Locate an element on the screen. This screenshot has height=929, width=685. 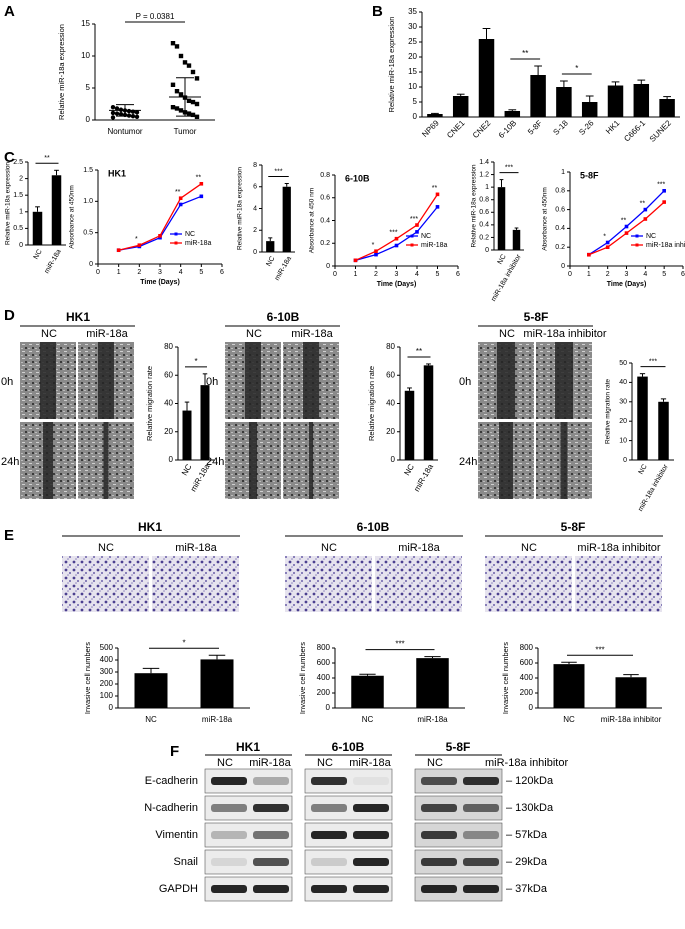
x-tick-label: CNE2 is located at coordinates (482, 129).